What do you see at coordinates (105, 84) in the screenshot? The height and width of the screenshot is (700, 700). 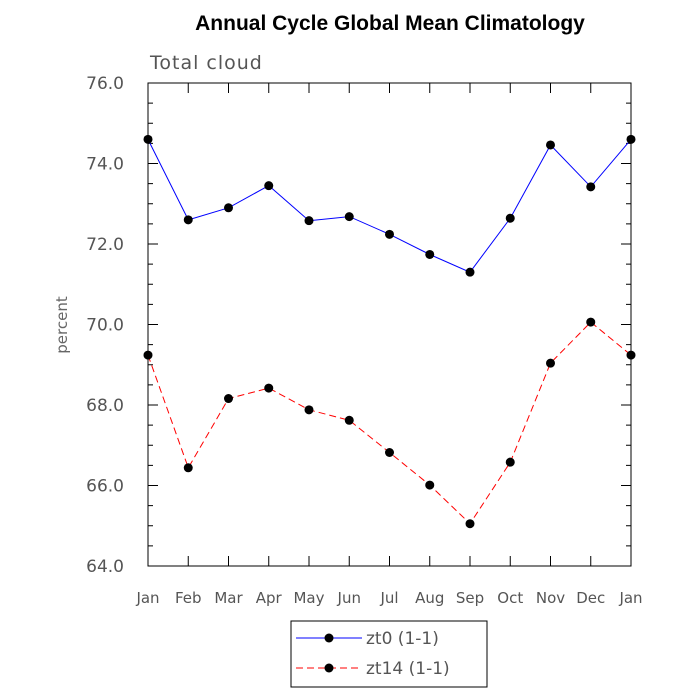 I see `y-tick-label: 76.0` at bounding box center [105, 84].